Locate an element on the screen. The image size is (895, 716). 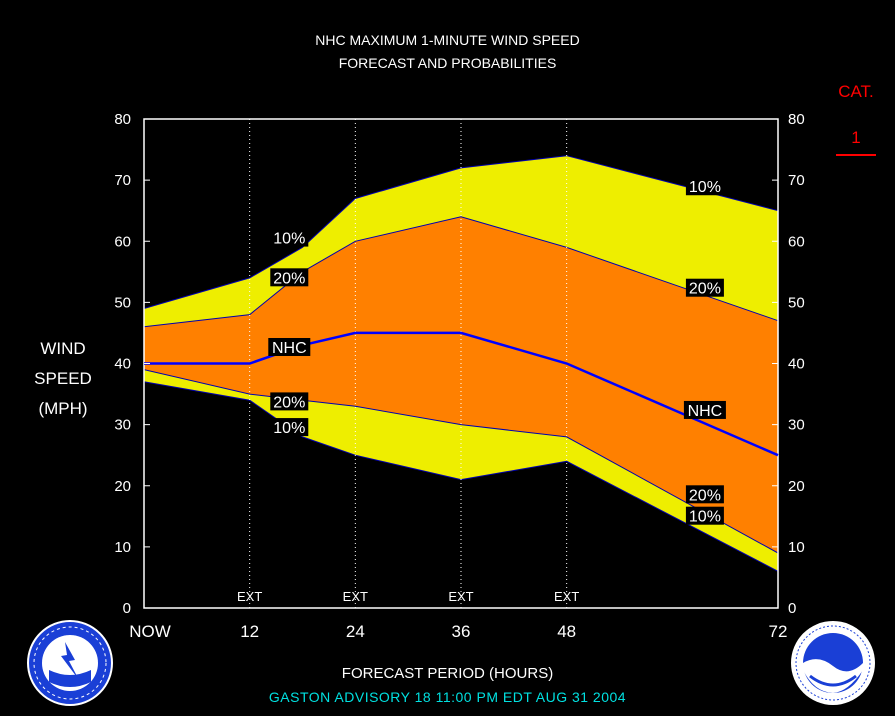
noaa-logo-icon is located at coordinates (833, 663).